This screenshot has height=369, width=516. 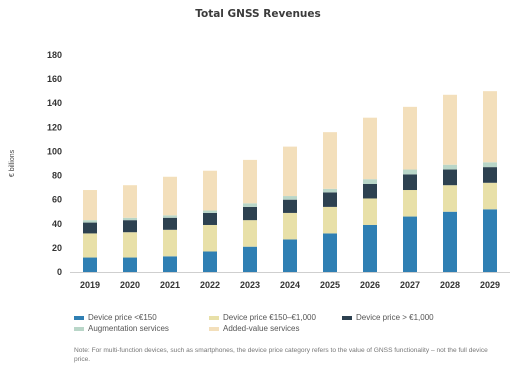 What do you see at coordinates (450, 285) in the screenshot?
I see `x-tick-label: 2028` at bounding box center [450, 285].